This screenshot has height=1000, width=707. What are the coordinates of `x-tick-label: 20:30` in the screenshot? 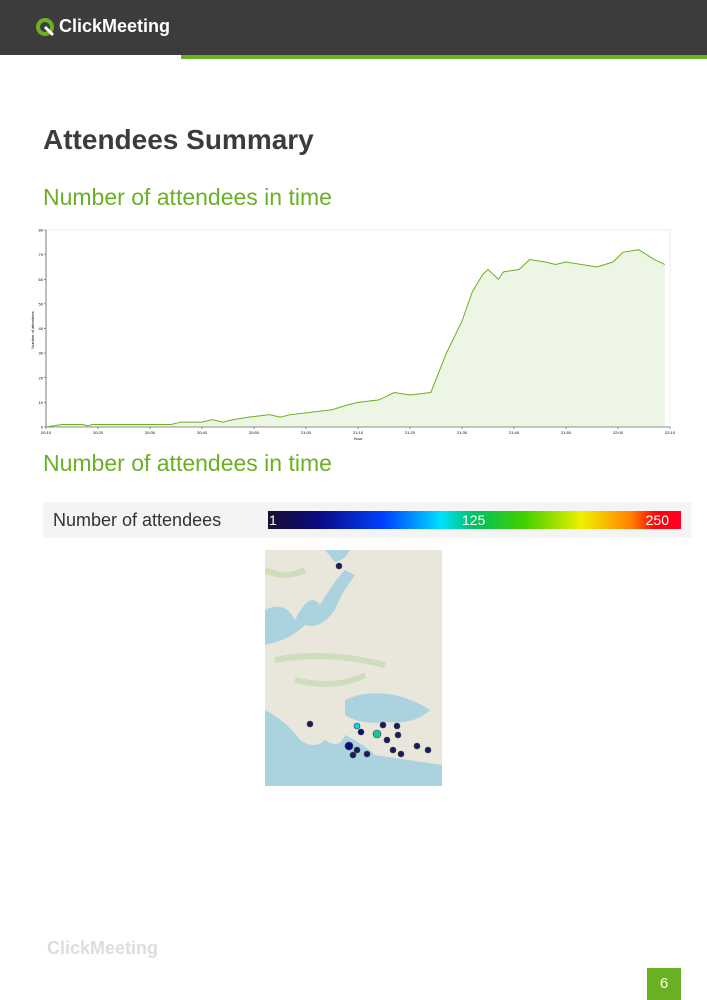 It's located at (150, 432).